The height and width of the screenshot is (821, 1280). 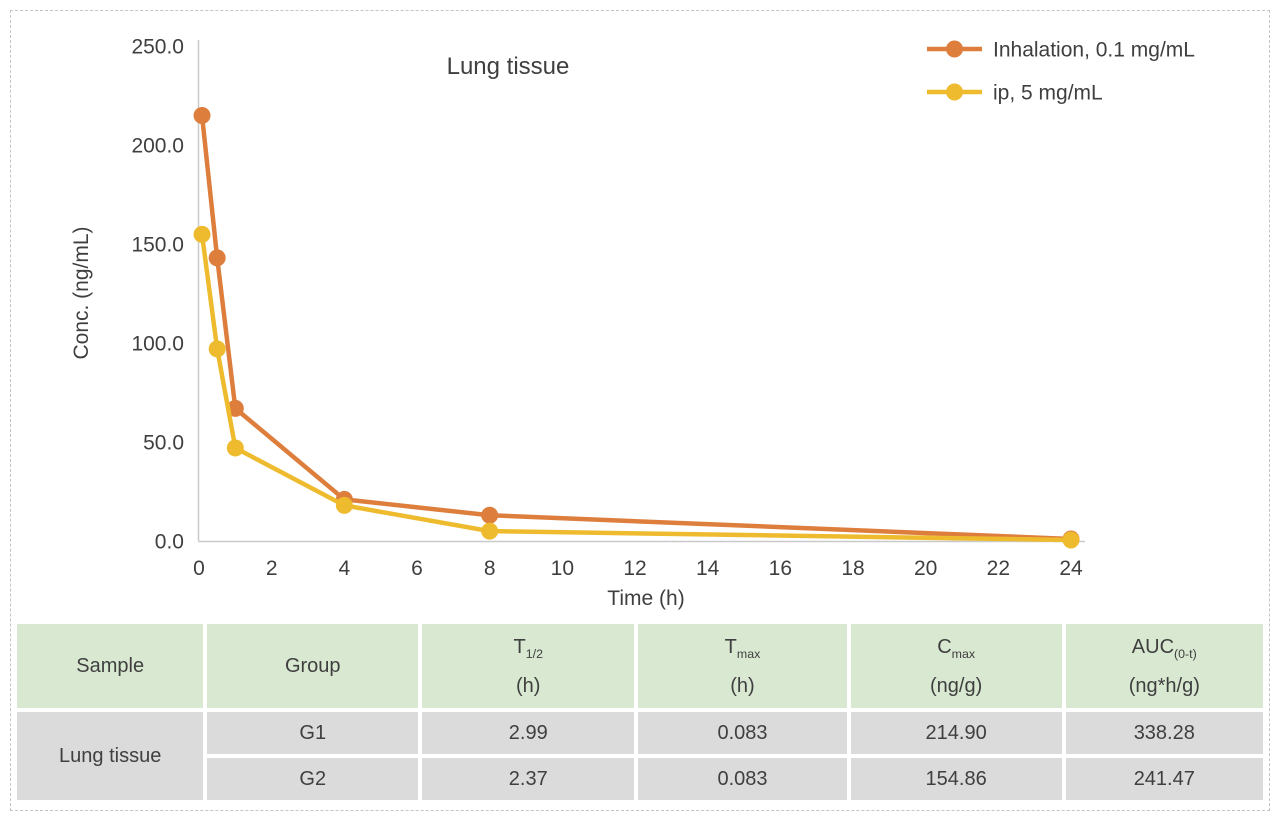 What do you see at coordinates (1164, 733) in the screenshot?
I see `auc-cell: 338.28` at bounding box center [1164, 733].